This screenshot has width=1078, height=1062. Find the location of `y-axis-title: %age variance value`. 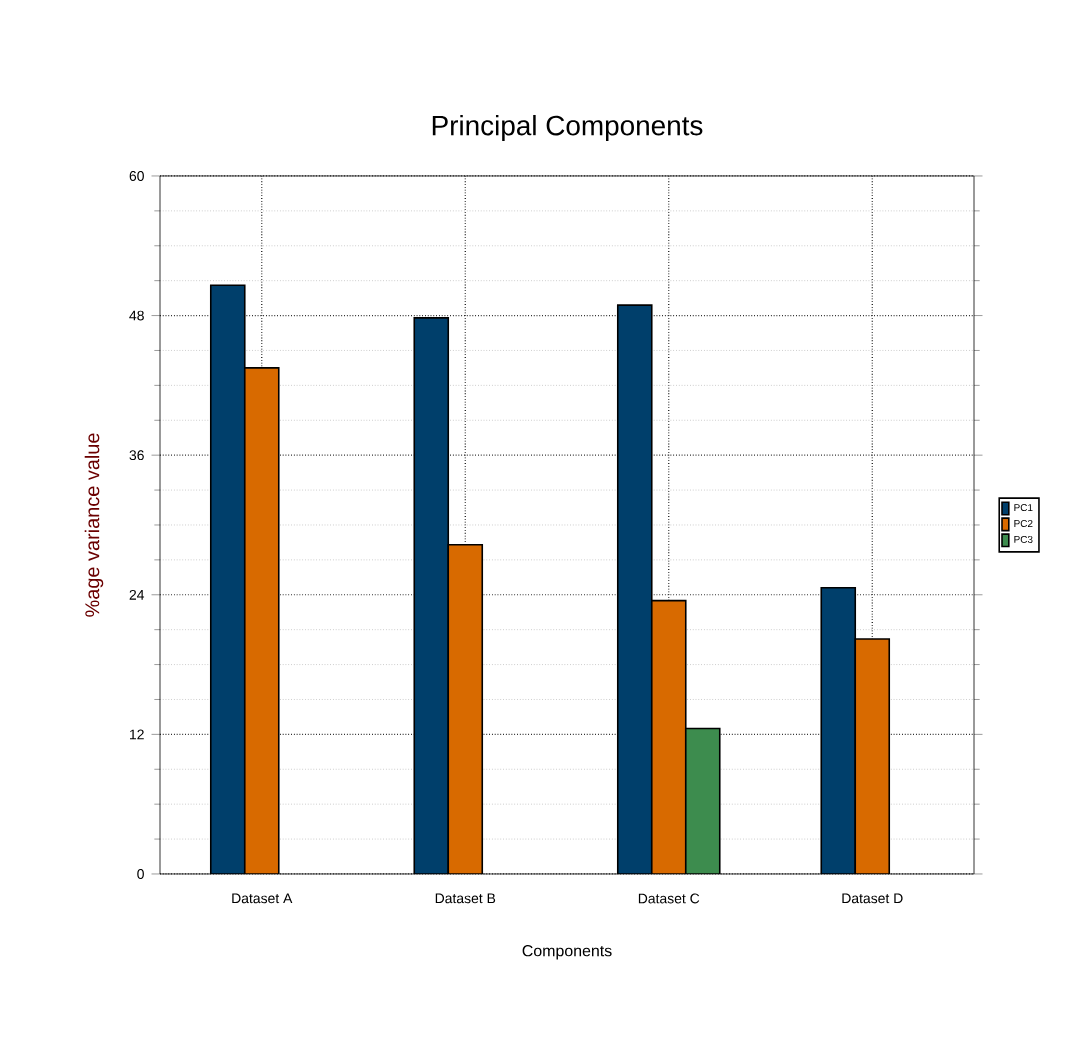

y-axis-title: %age variance value is located at coordinates (94, 525).